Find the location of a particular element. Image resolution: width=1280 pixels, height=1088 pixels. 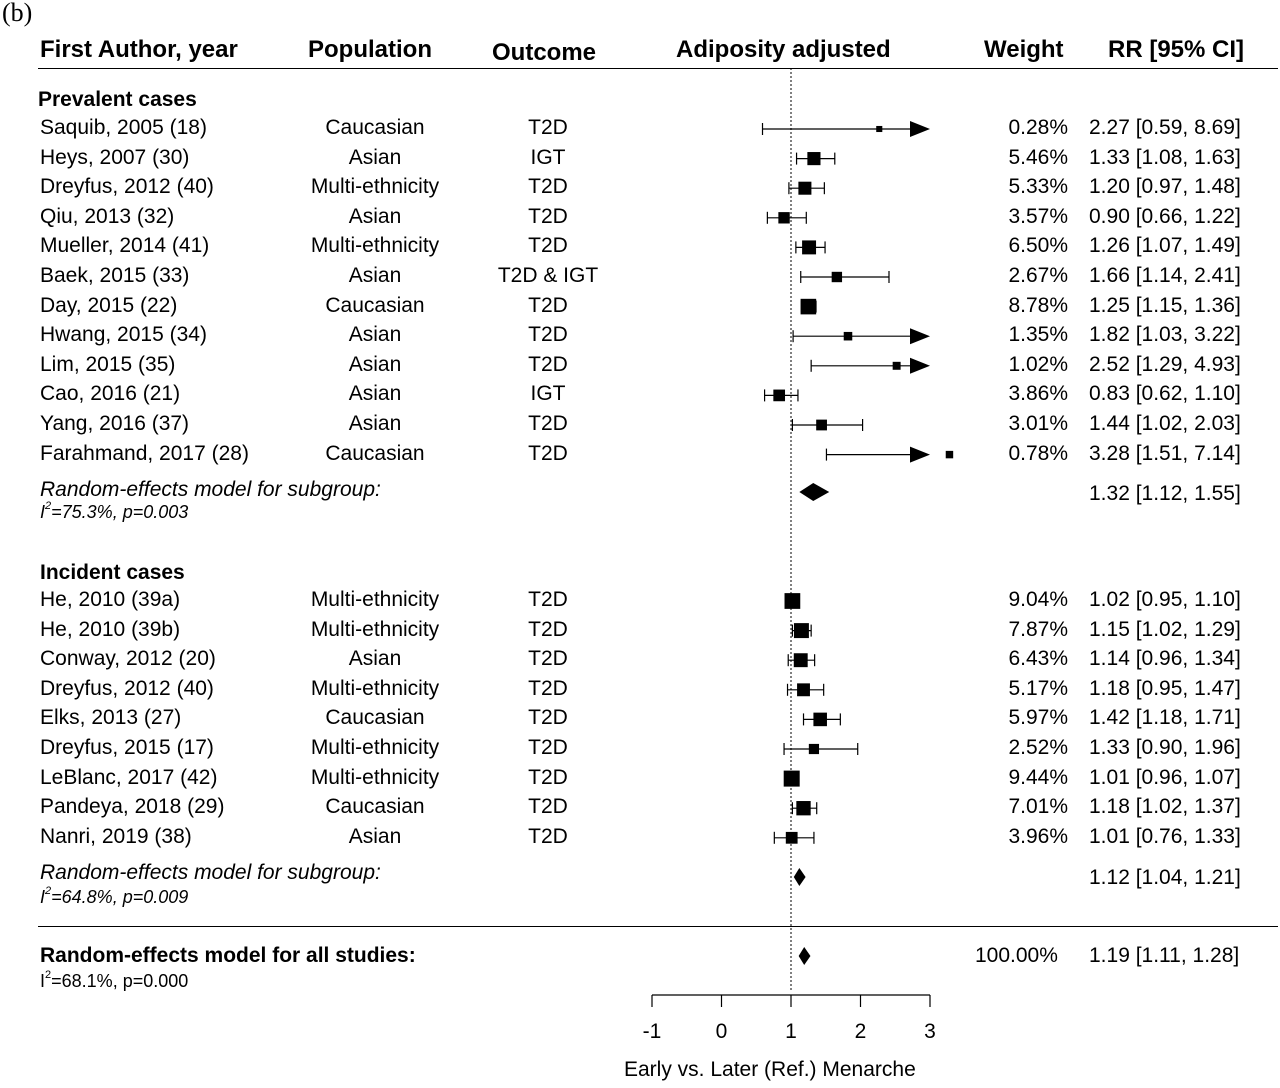

study-author: He, 2010 (39b) is located at coordinates (110, 629).